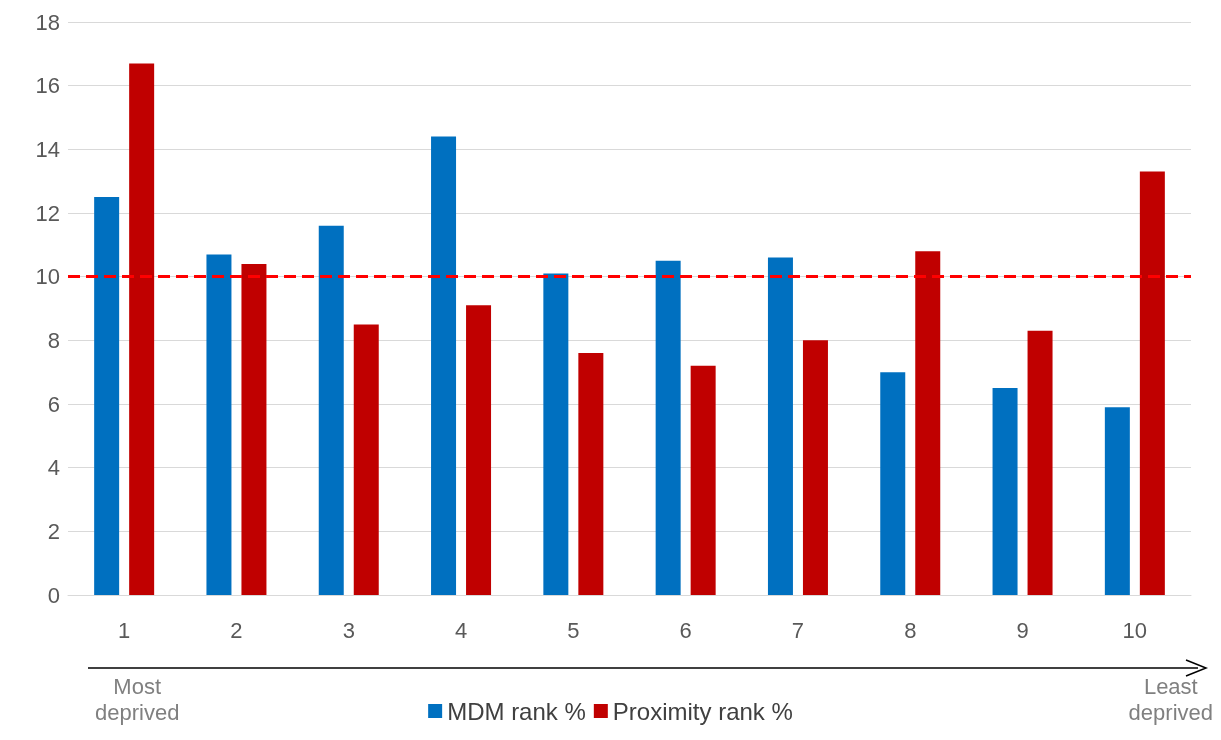 Image resolution: width=1221 pixels, height=740 pixels. I want to click on x-tick-label: 3, so click(348, 630).